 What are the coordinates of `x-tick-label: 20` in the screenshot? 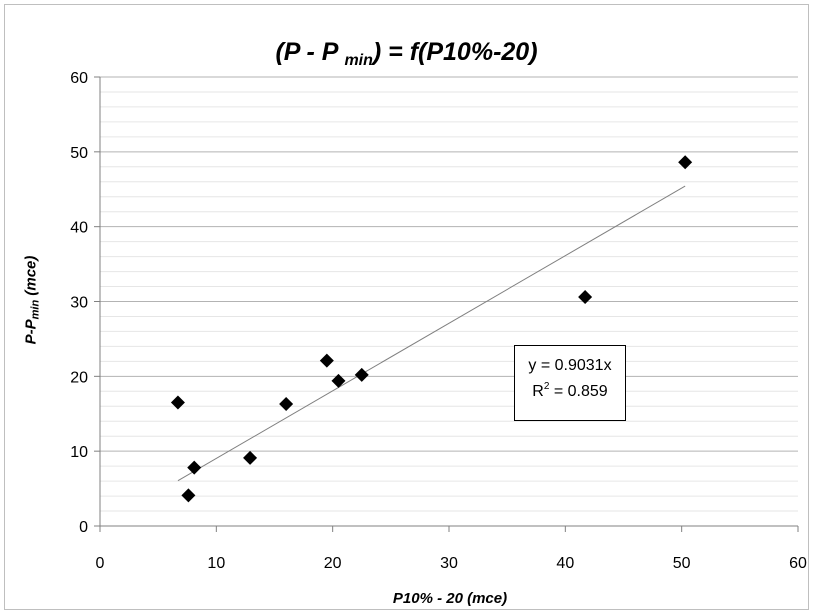 It's located at (333, 563).